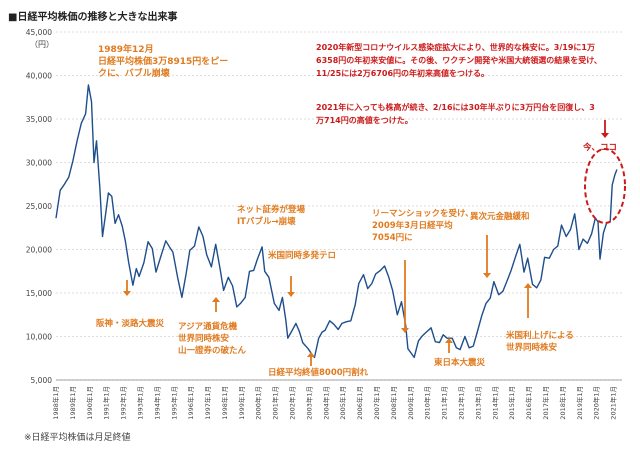  I want to click on x-tick-label: 1995年1月, so click(173, 403).